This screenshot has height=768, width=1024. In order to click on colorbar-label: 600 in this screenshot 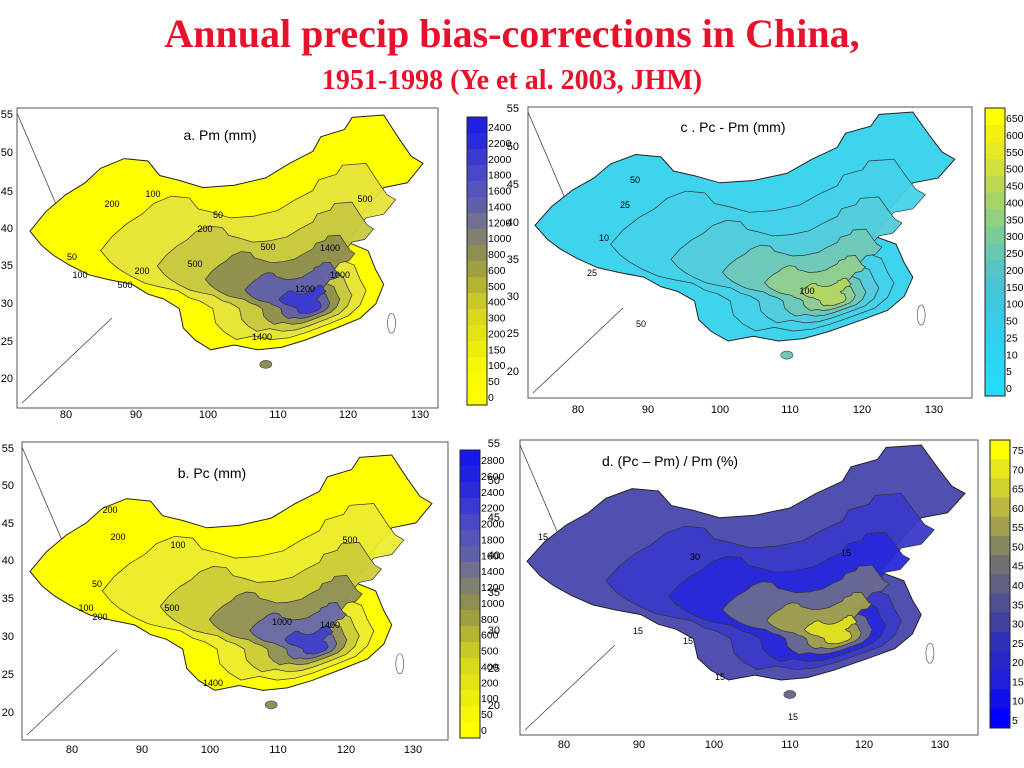, I will do `click(1015, 136)`.